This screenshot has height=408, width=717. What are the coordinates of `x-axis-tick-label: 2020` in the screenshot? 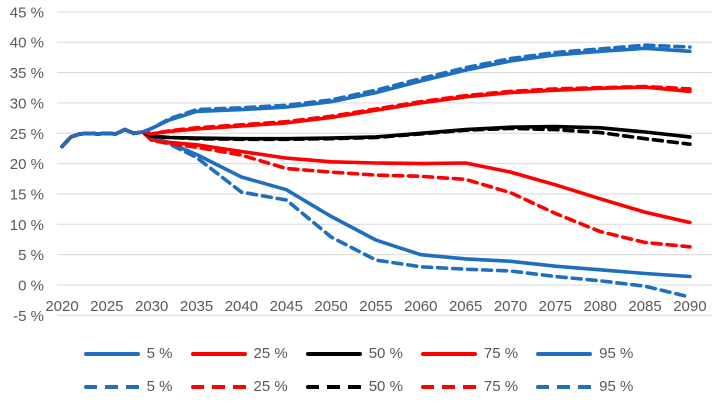 It's located at (61, 306).